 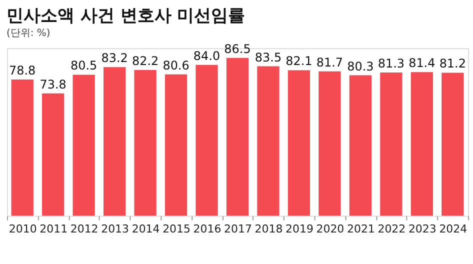 What do you see at coordinates (126, 15) in the screenshot?
I see `chart-title: 민사소액 사건 변호사 미선임률` at bounding box center [126, 15].